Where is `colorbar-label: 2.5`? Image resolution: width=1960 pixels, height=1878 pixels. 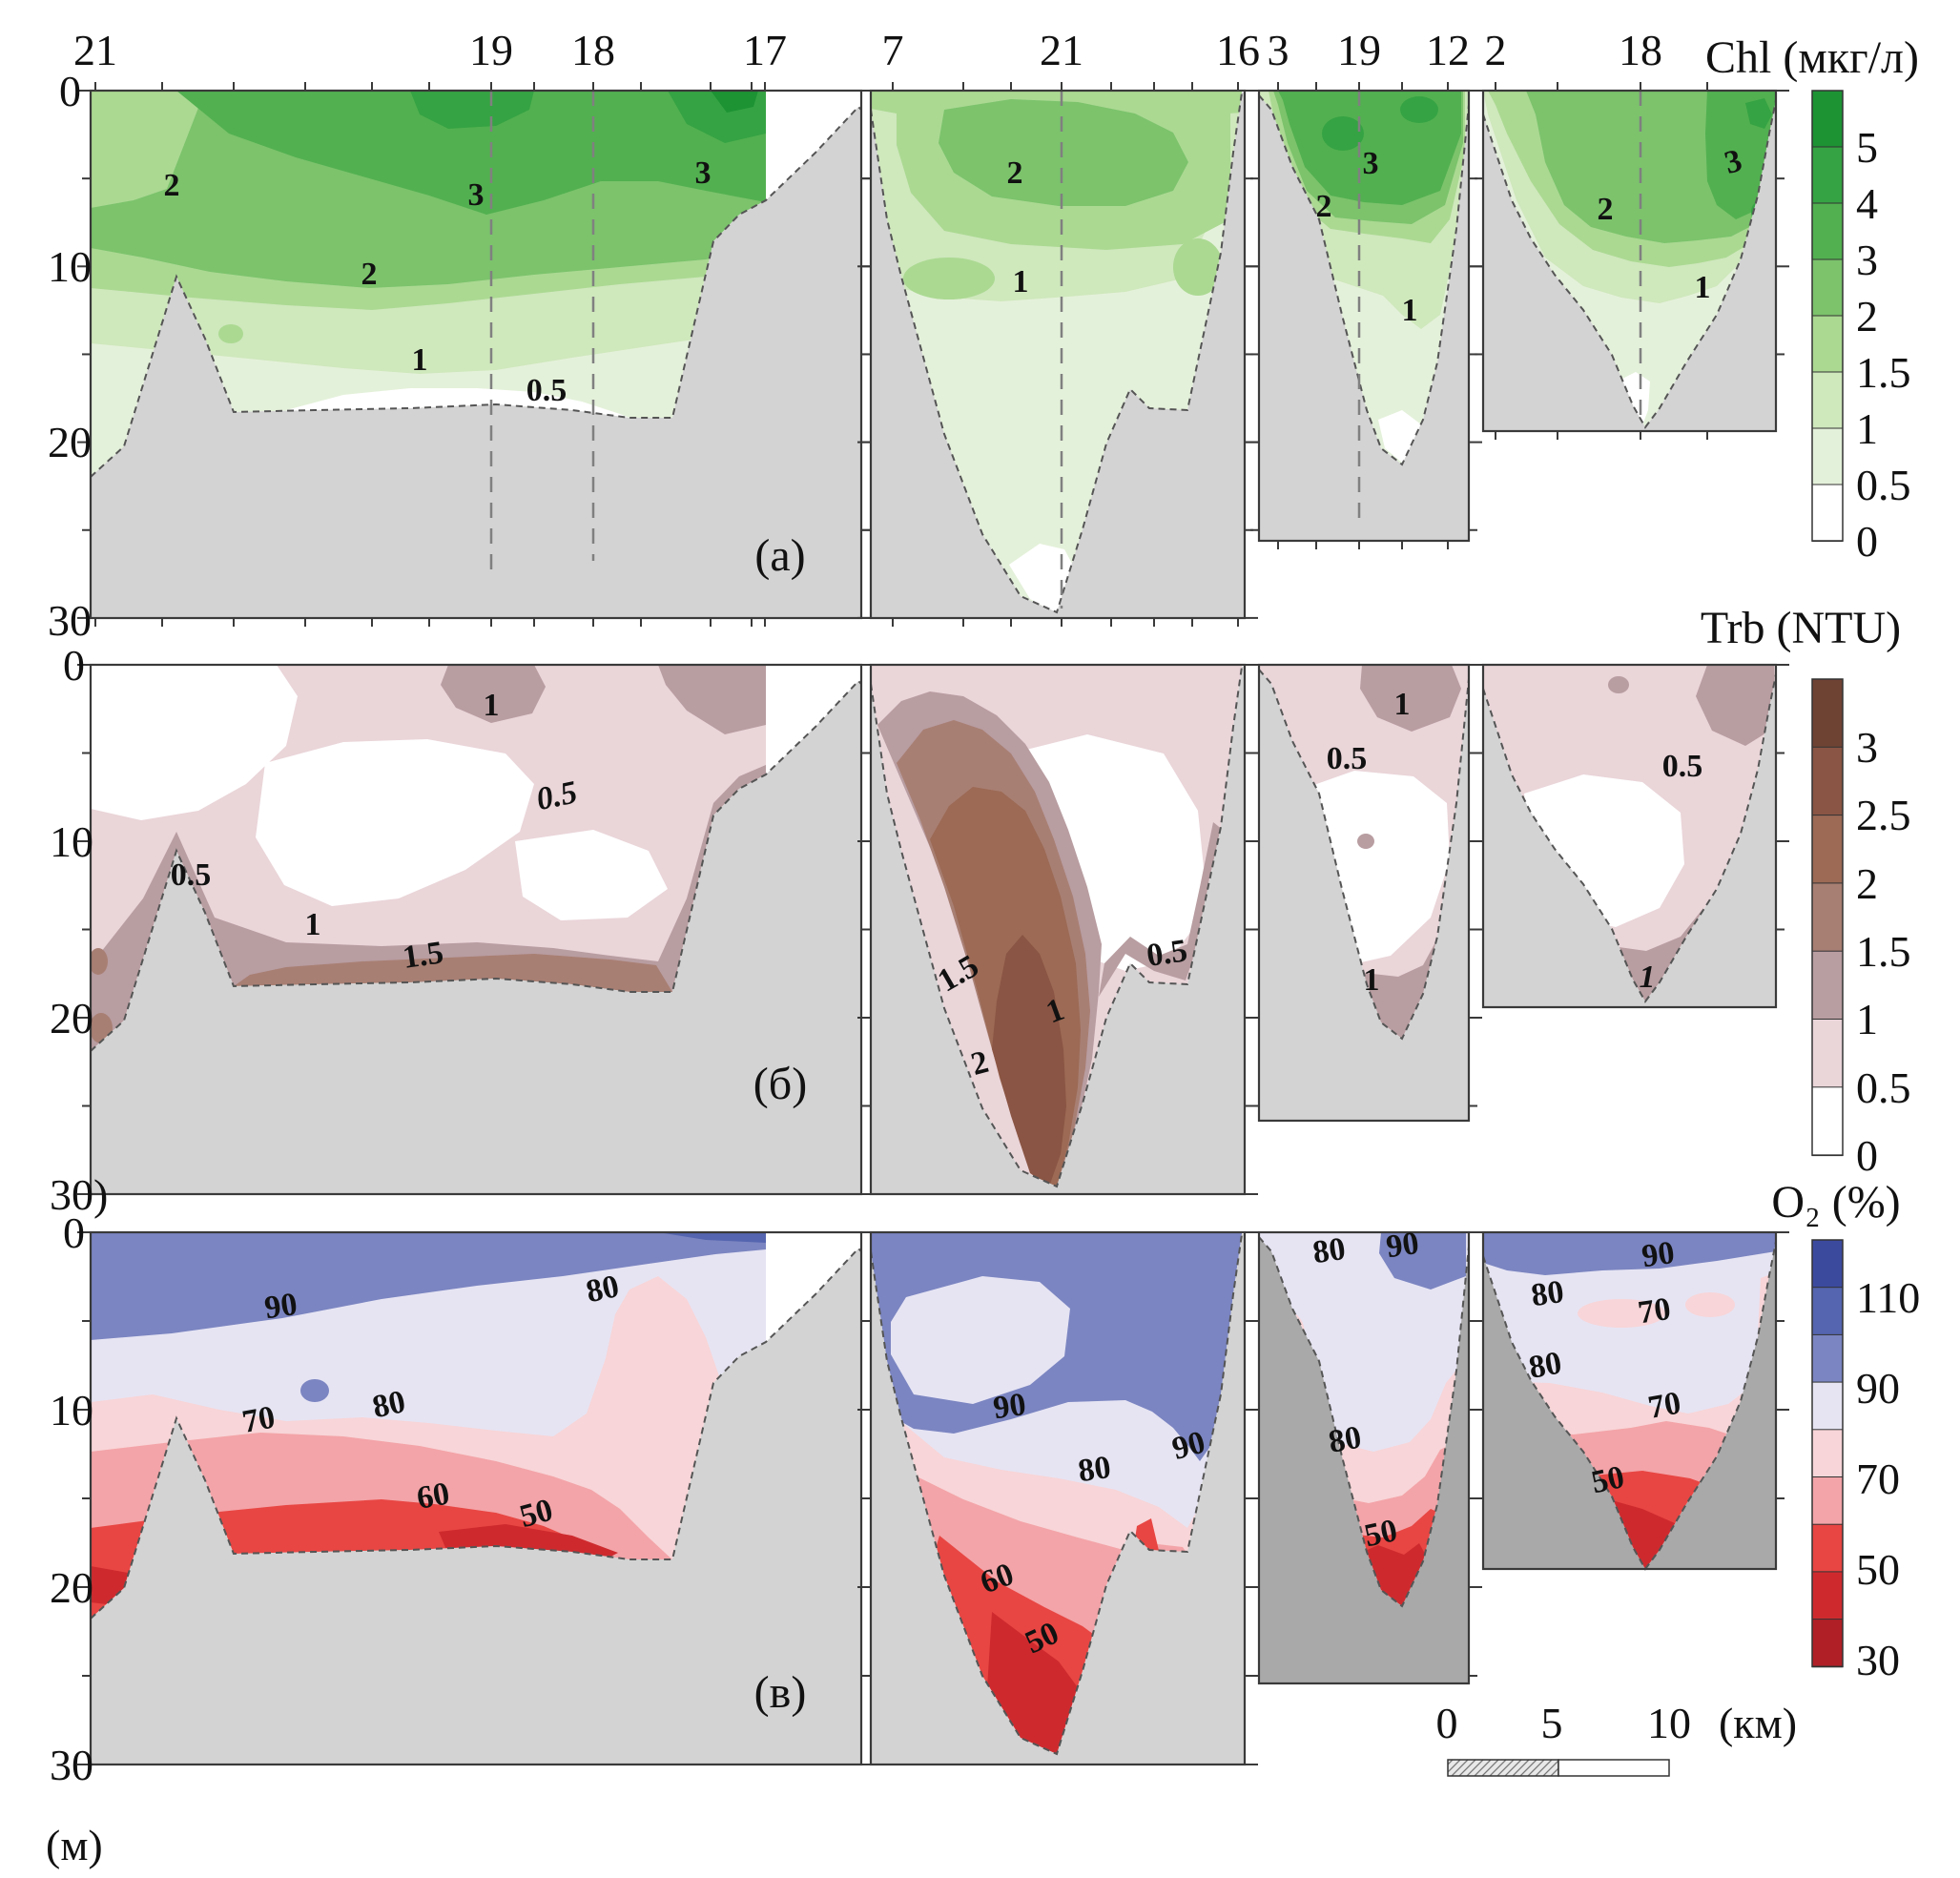
colorbar-label: 2.5 is located at coordinates (1883, 815).